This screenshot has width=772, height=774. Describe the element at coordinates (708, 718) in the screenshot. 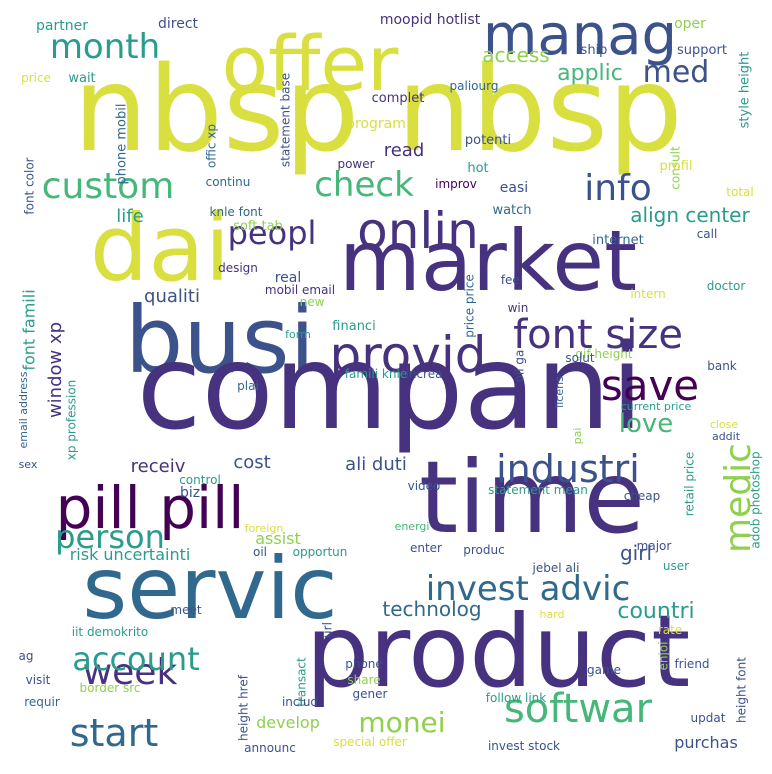

I see `word-updat: updat` at that location.